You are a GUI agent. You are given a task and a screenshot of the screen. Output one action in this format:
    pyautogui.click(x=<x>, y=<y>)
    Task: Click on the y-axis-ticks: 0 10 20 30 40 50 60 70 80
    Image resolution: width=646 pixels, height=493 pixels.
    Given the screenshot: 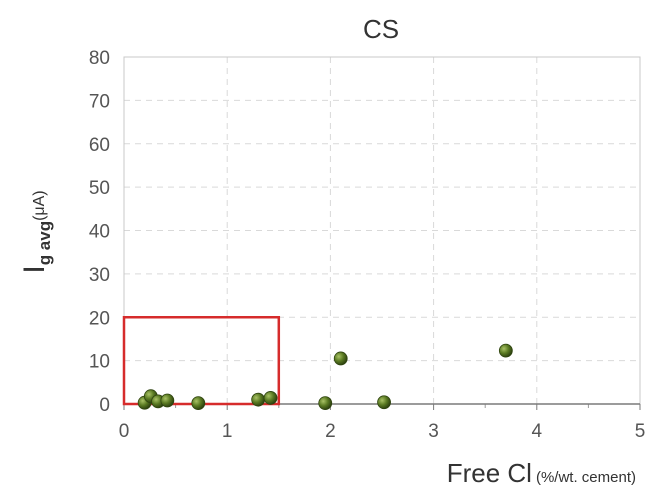 What is the action you would take?
    pyautogui.click(x=99, y=232)
    